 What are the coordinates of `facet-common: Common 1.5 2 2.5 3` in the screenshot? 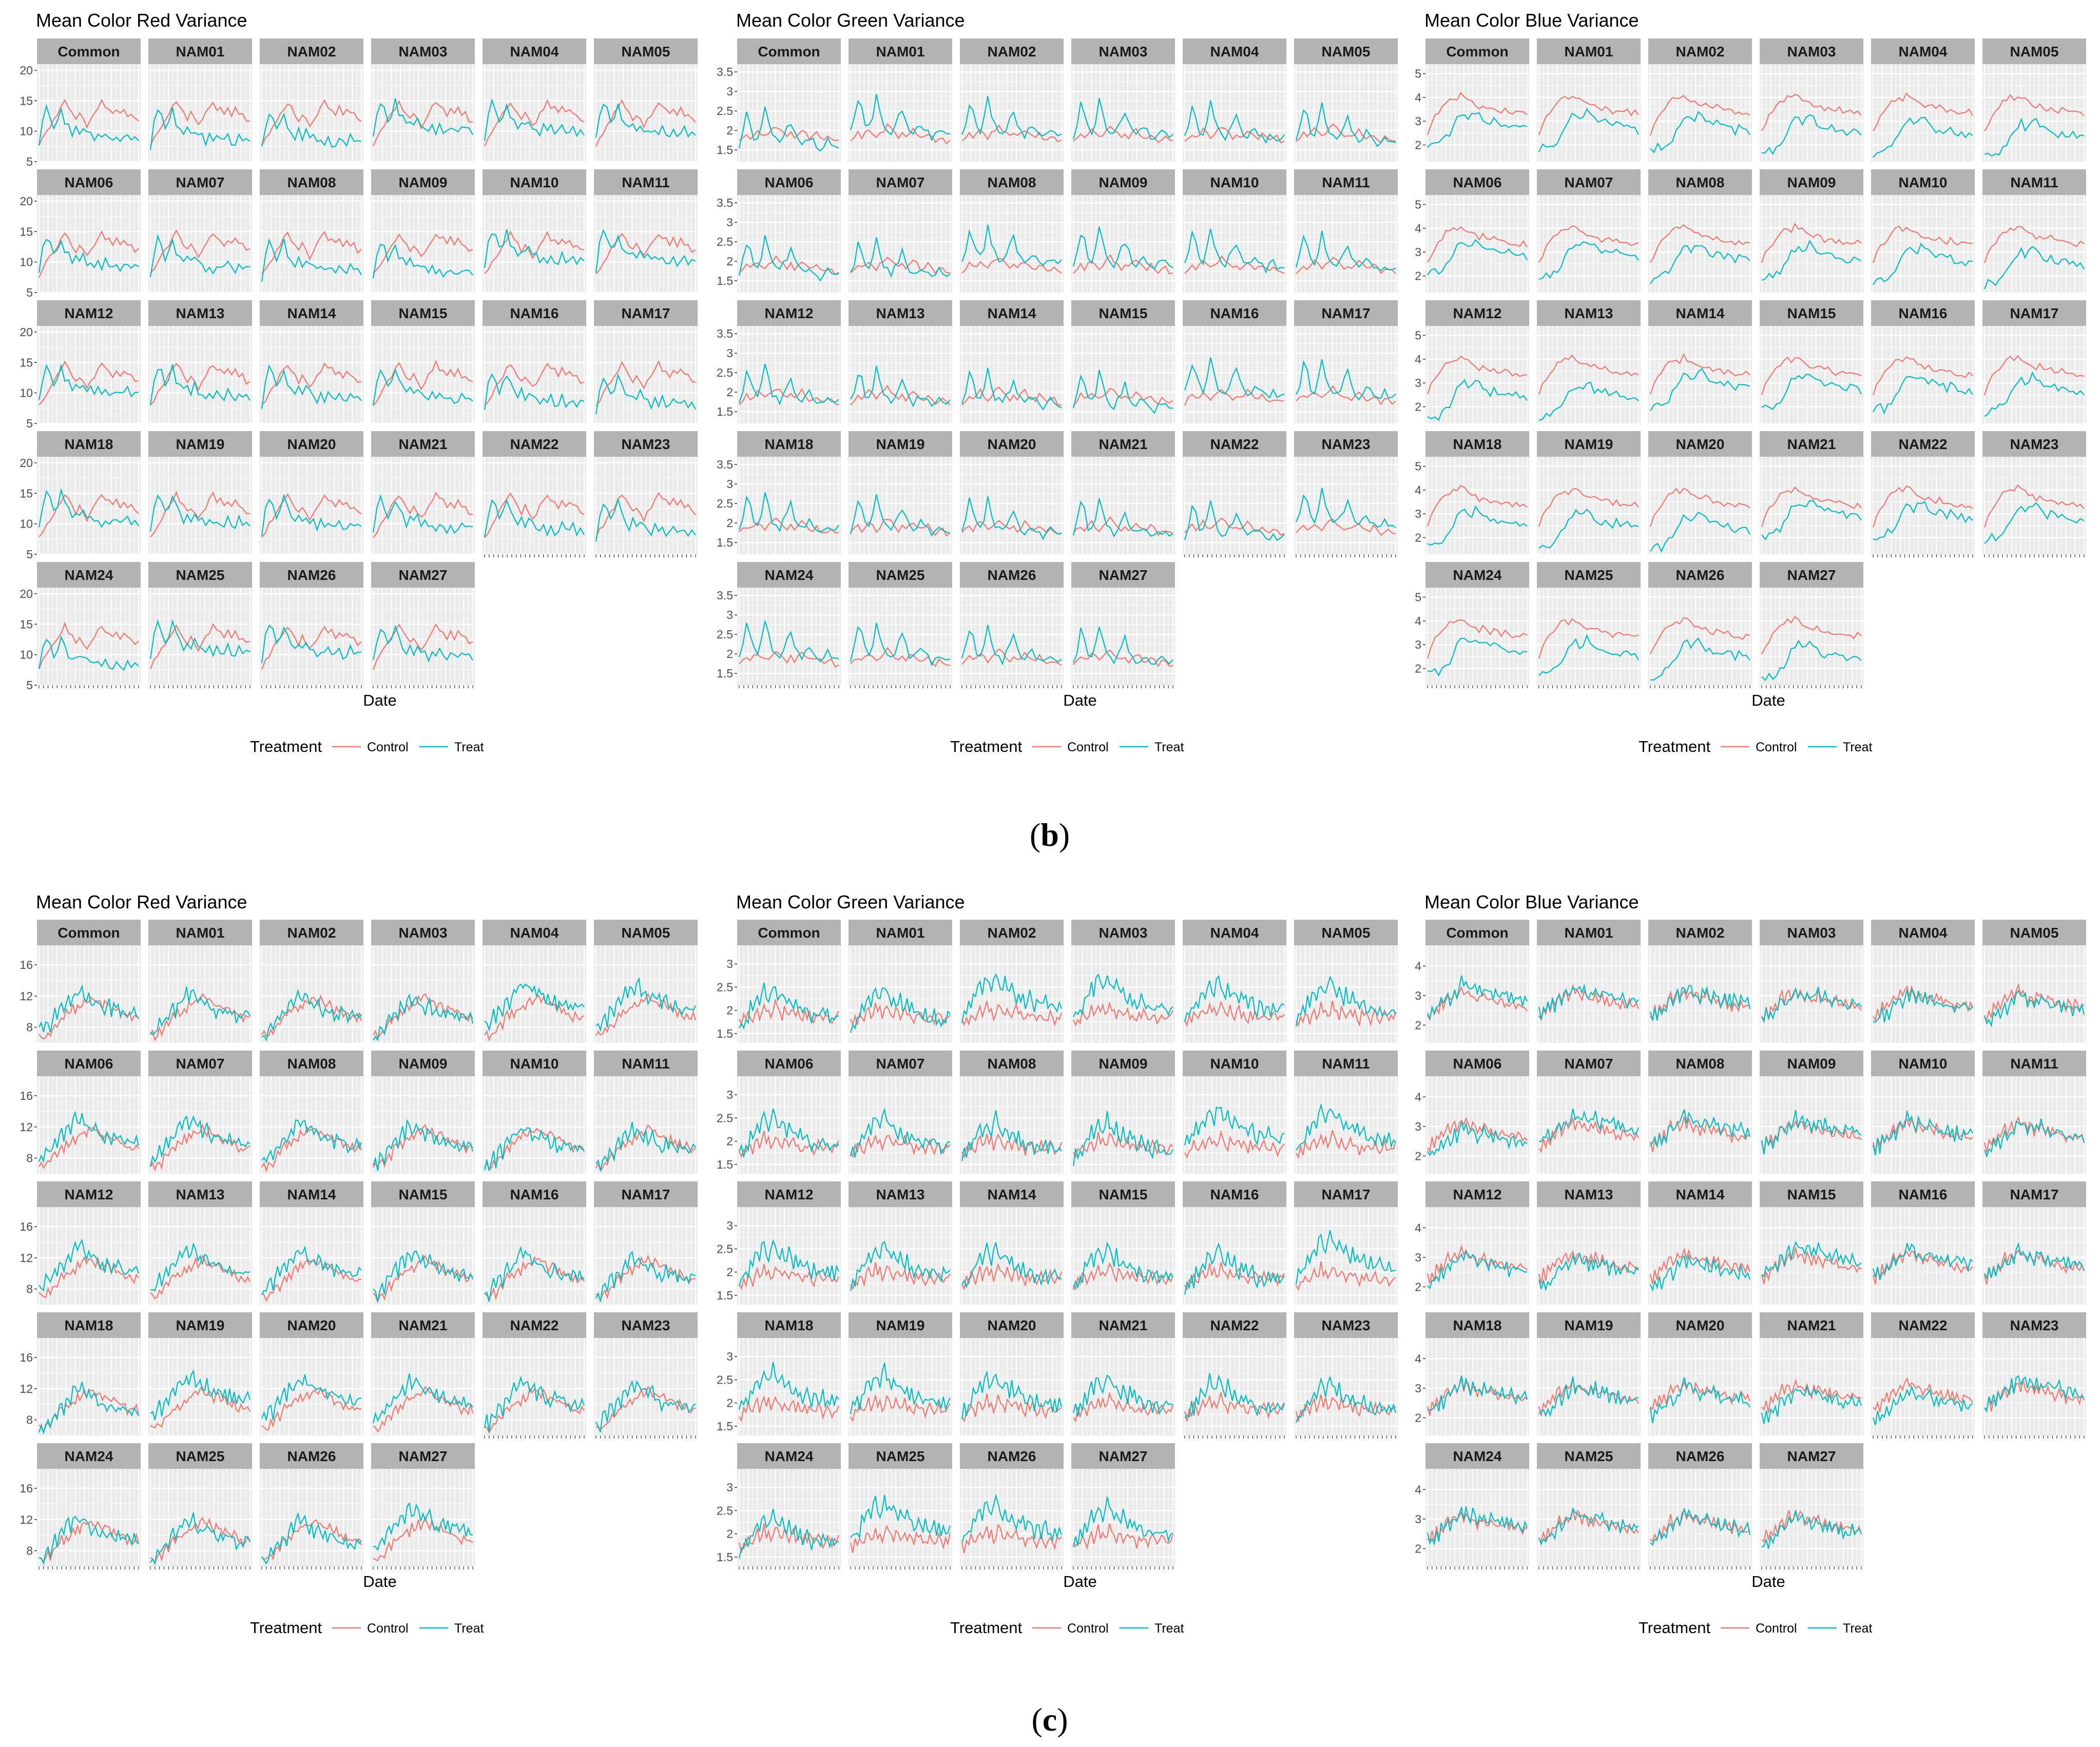 It's located at (779, 981).